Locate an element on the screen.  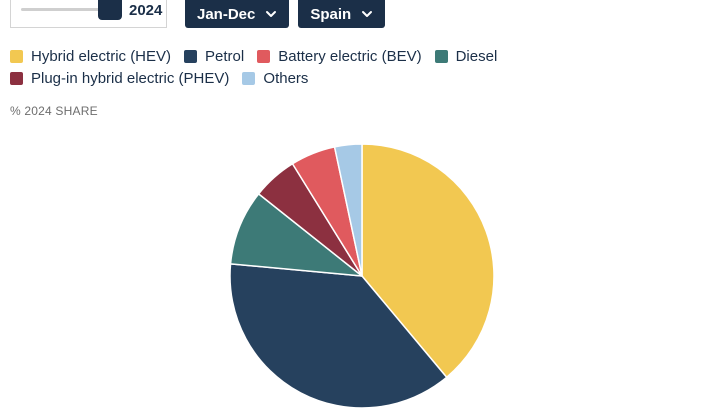
year-value: 2024 is located at coordinates (146, 10).